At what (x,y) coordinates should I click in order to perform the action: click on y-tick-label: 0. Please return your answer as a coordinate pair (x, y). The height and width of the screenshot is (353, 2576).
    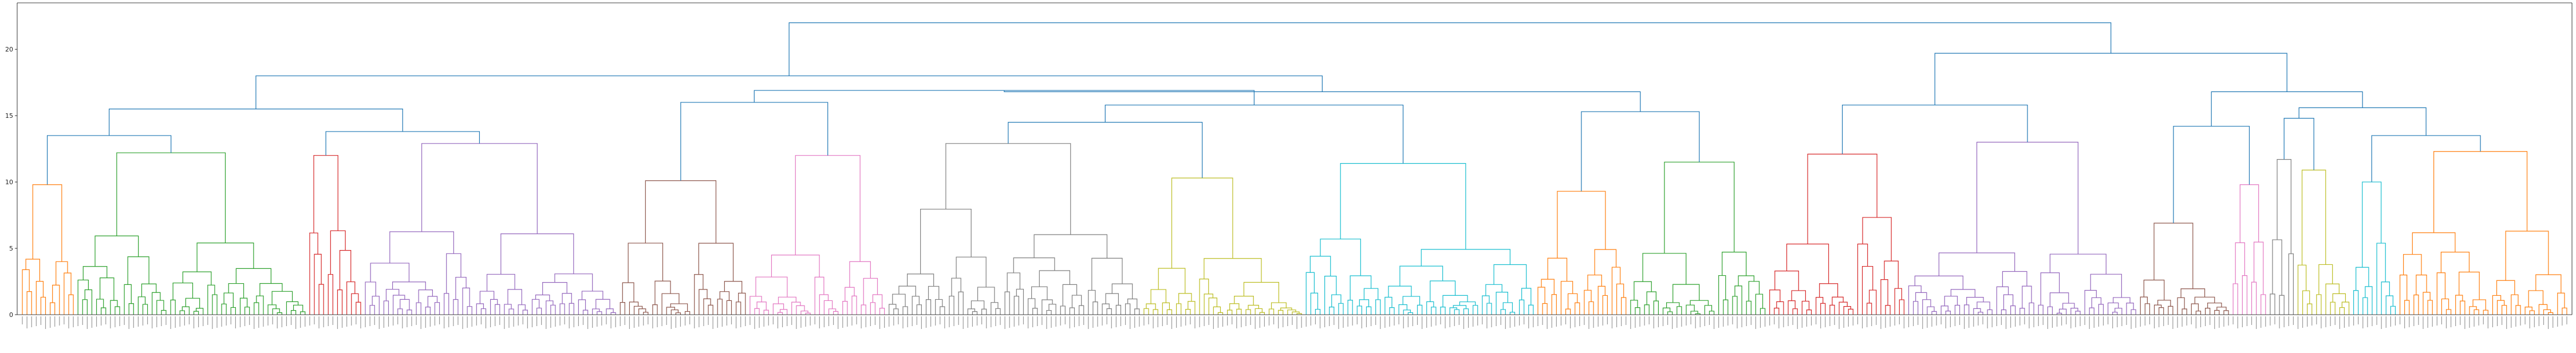
    Looking at the image, I should click on (11, 315).